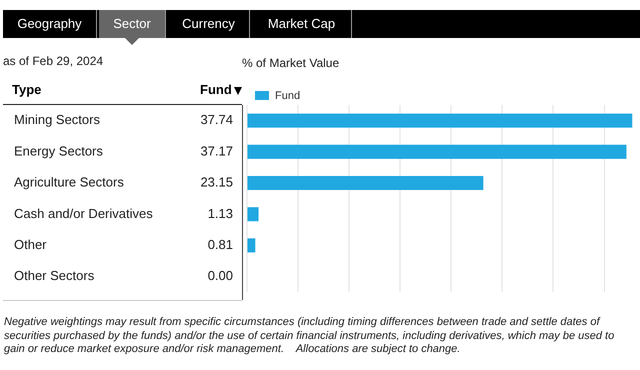 The height and width of the screenshot is (370, 640). What do you see at coordinates (54, 276) in the screenshot?
I see `y-tick-label: Other Sectors` at bounding box center [54, 276].